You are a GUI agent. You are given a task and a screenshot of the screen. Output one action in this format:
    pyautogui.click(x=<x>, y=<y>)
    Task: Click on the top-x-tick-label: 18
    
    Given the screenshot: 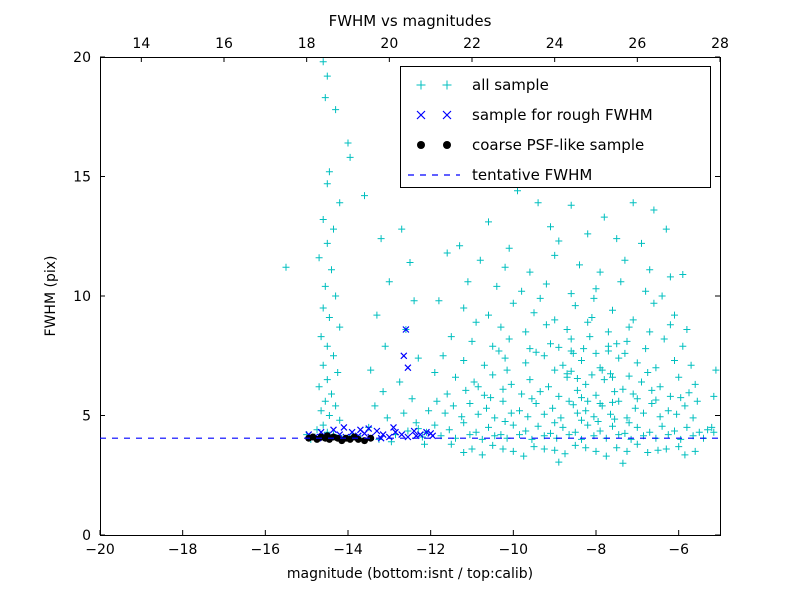 What is the action you would take?
    pyautogui.click(x=307, y=44)
    